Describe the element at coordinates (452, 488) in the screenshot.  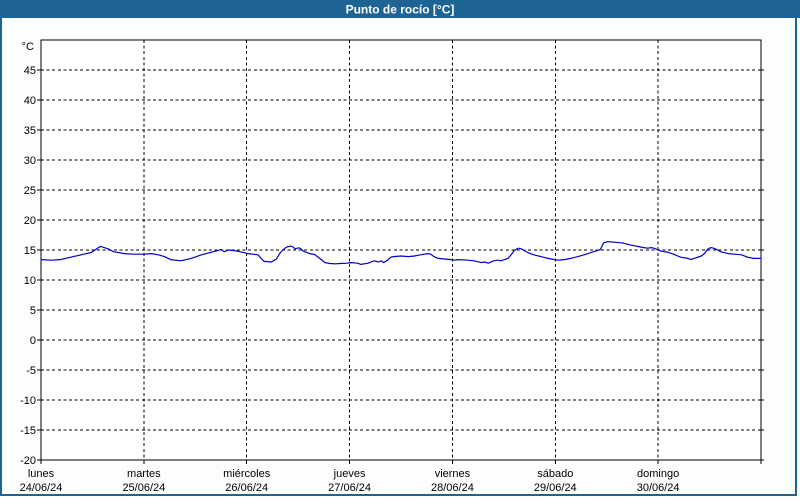
I see `x-date-label: 28/06/24` at that location.